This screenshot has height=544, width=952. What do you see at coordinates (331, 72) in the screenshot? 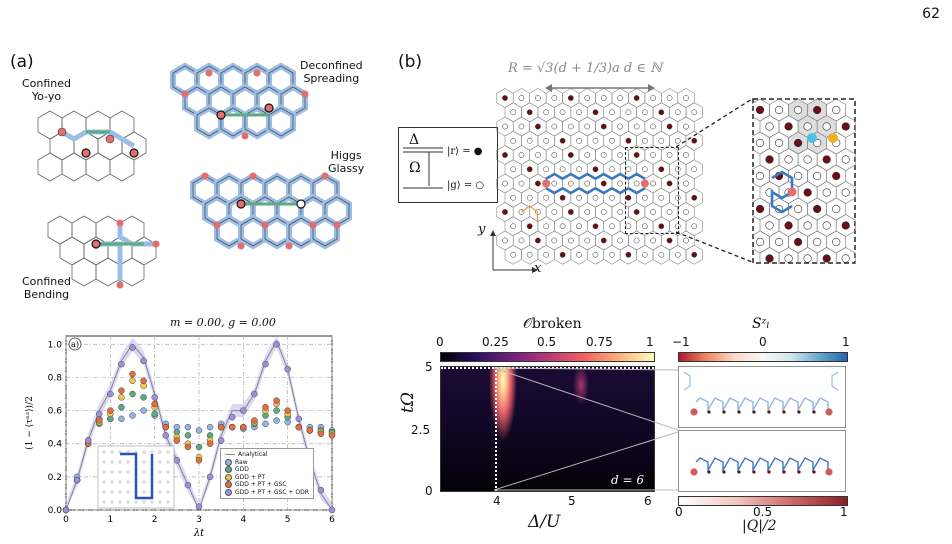
I see `deconfined-label: Deconfined Spreading` at bounding box center [331, 72].